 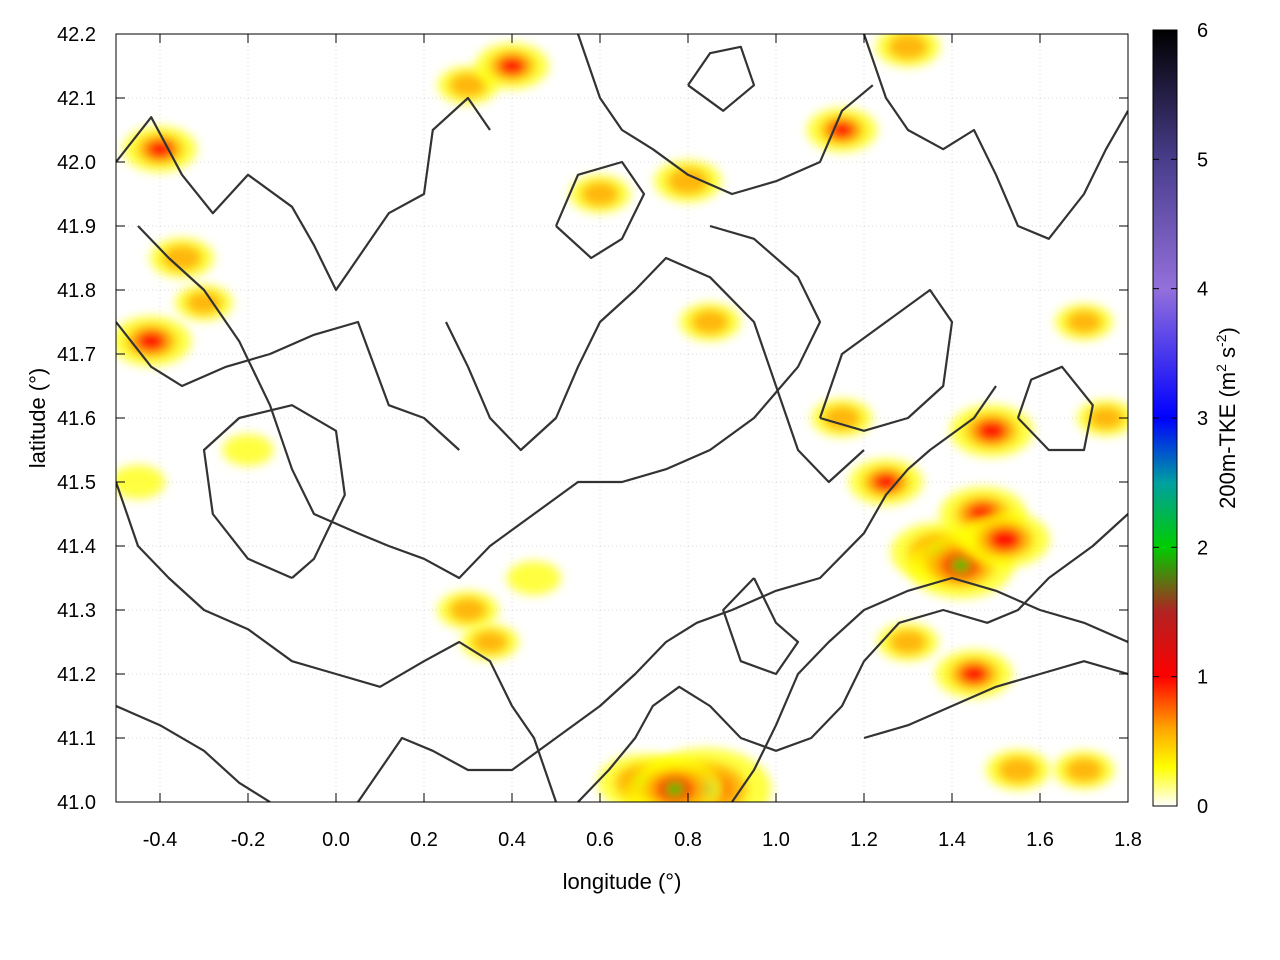 What do you see at coordinates (1202, 419) in the screenshot?
I see `colorbar-tick-label: 3` at bounding box center [1202, 419].